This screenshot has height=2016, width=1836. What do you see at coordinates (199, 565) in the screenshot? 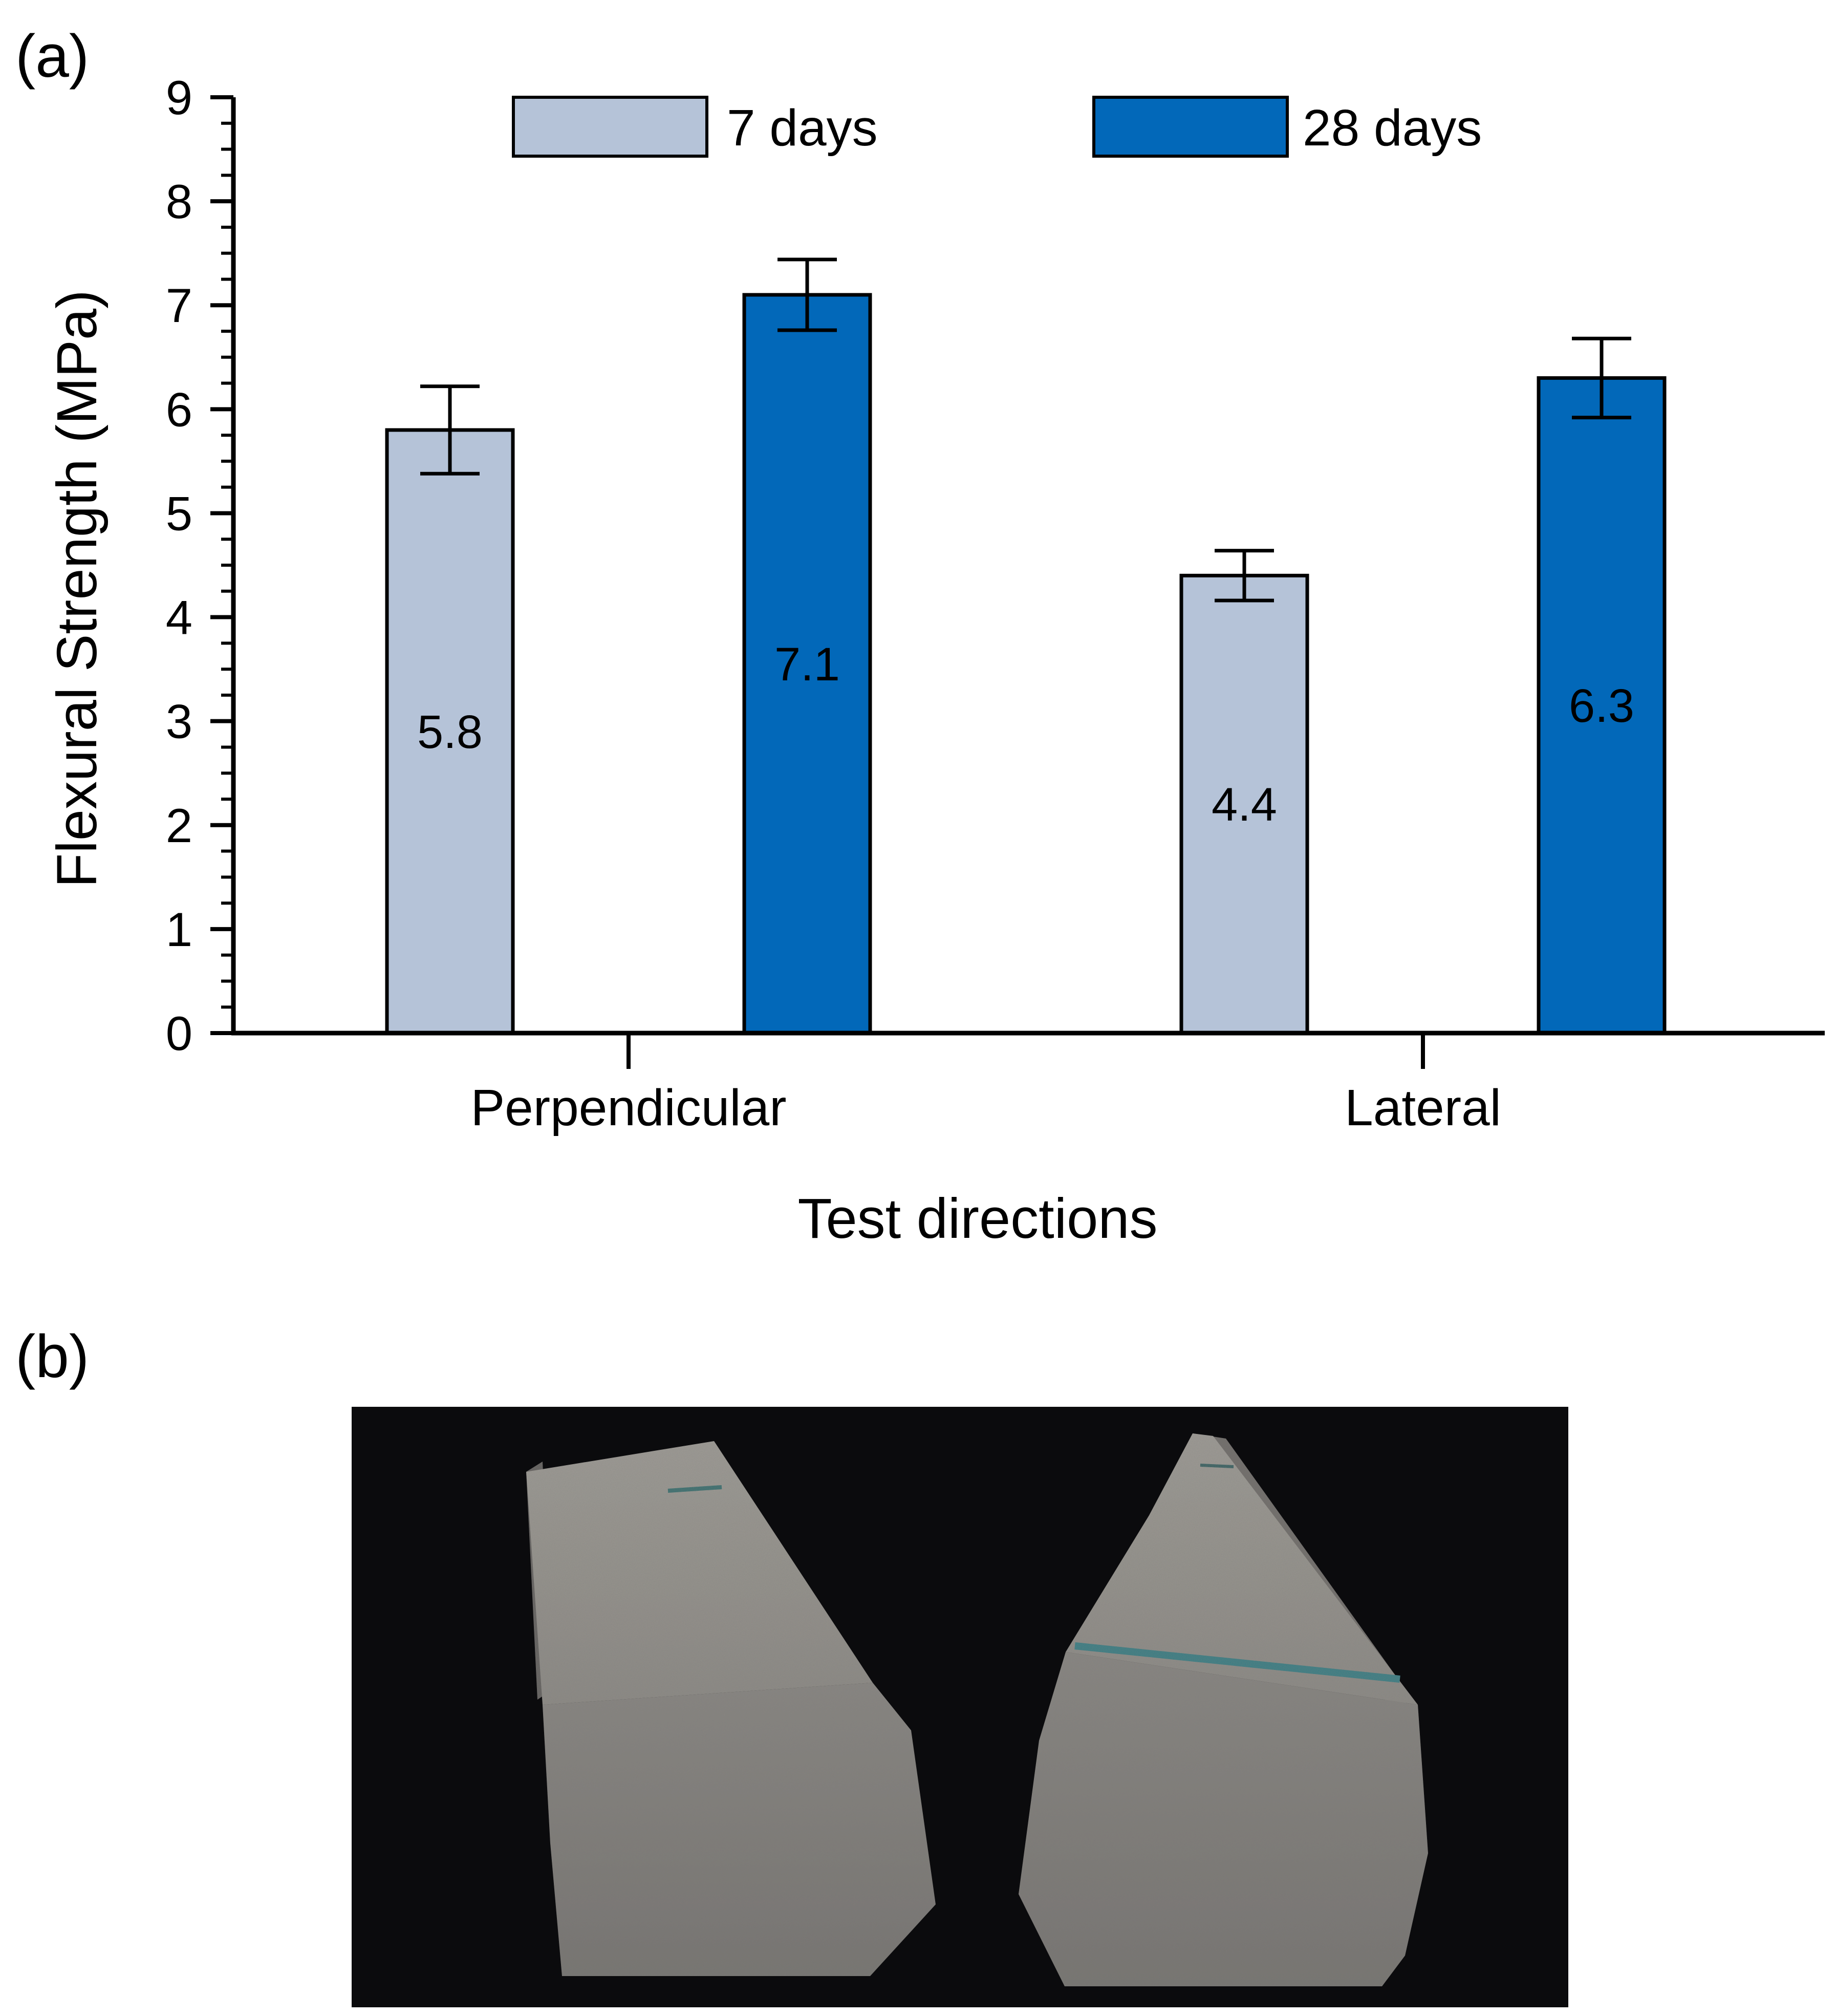
I see `y-axis-ticks: 0 1 2 3 4 5 6 7 8 9` at bounding box center [199, 565].